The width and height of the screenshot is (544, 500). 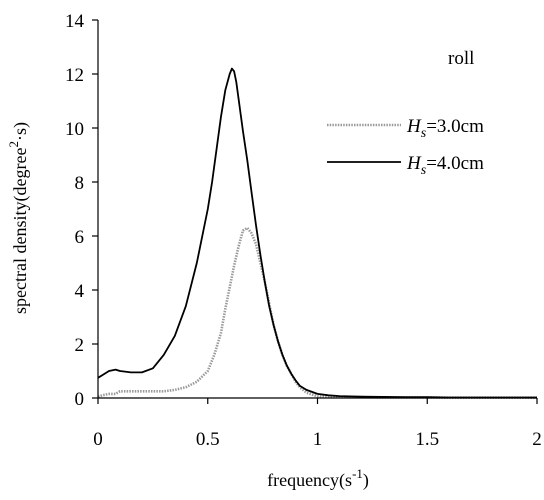 What do you see at coordinates (80, 291) in the screenshot?
I see `y-tick-label: 4` at bounding box center [80, 291].